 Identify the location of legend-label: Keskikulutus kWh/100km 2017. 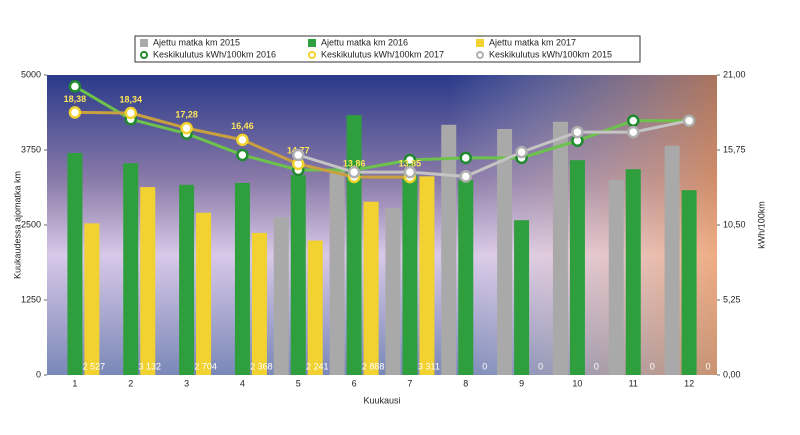
(382, 54).